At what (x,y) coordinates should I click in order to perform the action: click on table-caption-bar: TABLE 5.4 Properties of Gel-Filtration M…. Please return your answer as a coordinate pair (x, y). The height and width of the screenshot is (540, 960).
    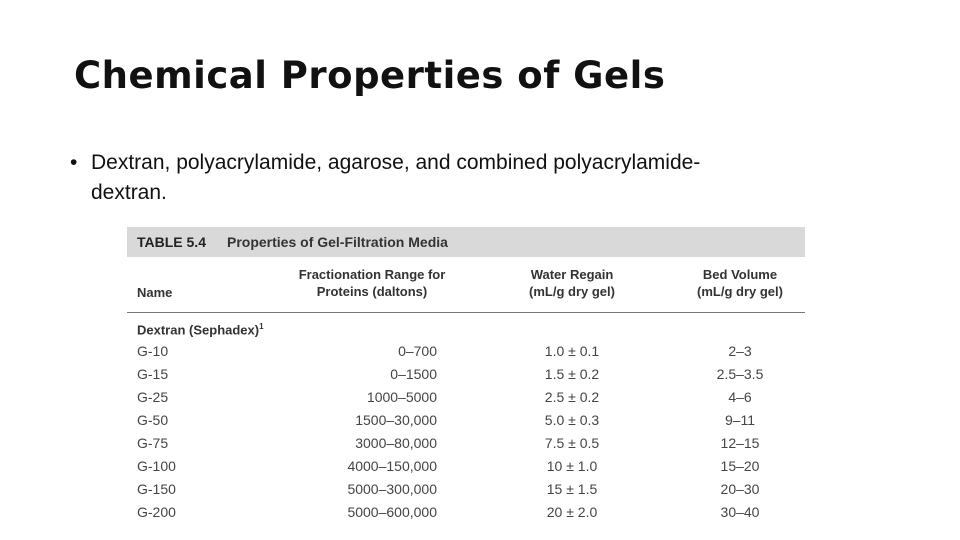
    Looking at the image, I should click on (466, 242).